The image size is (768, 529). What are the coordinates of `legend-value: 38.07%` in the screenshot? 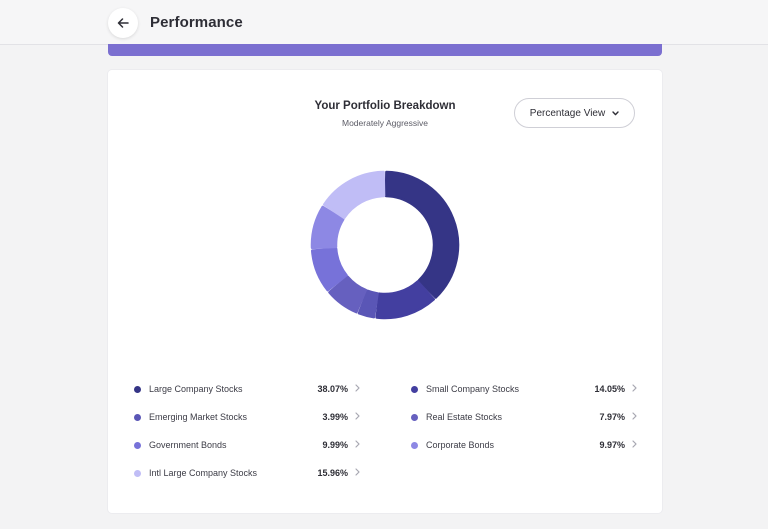 It's located at (332, 389).